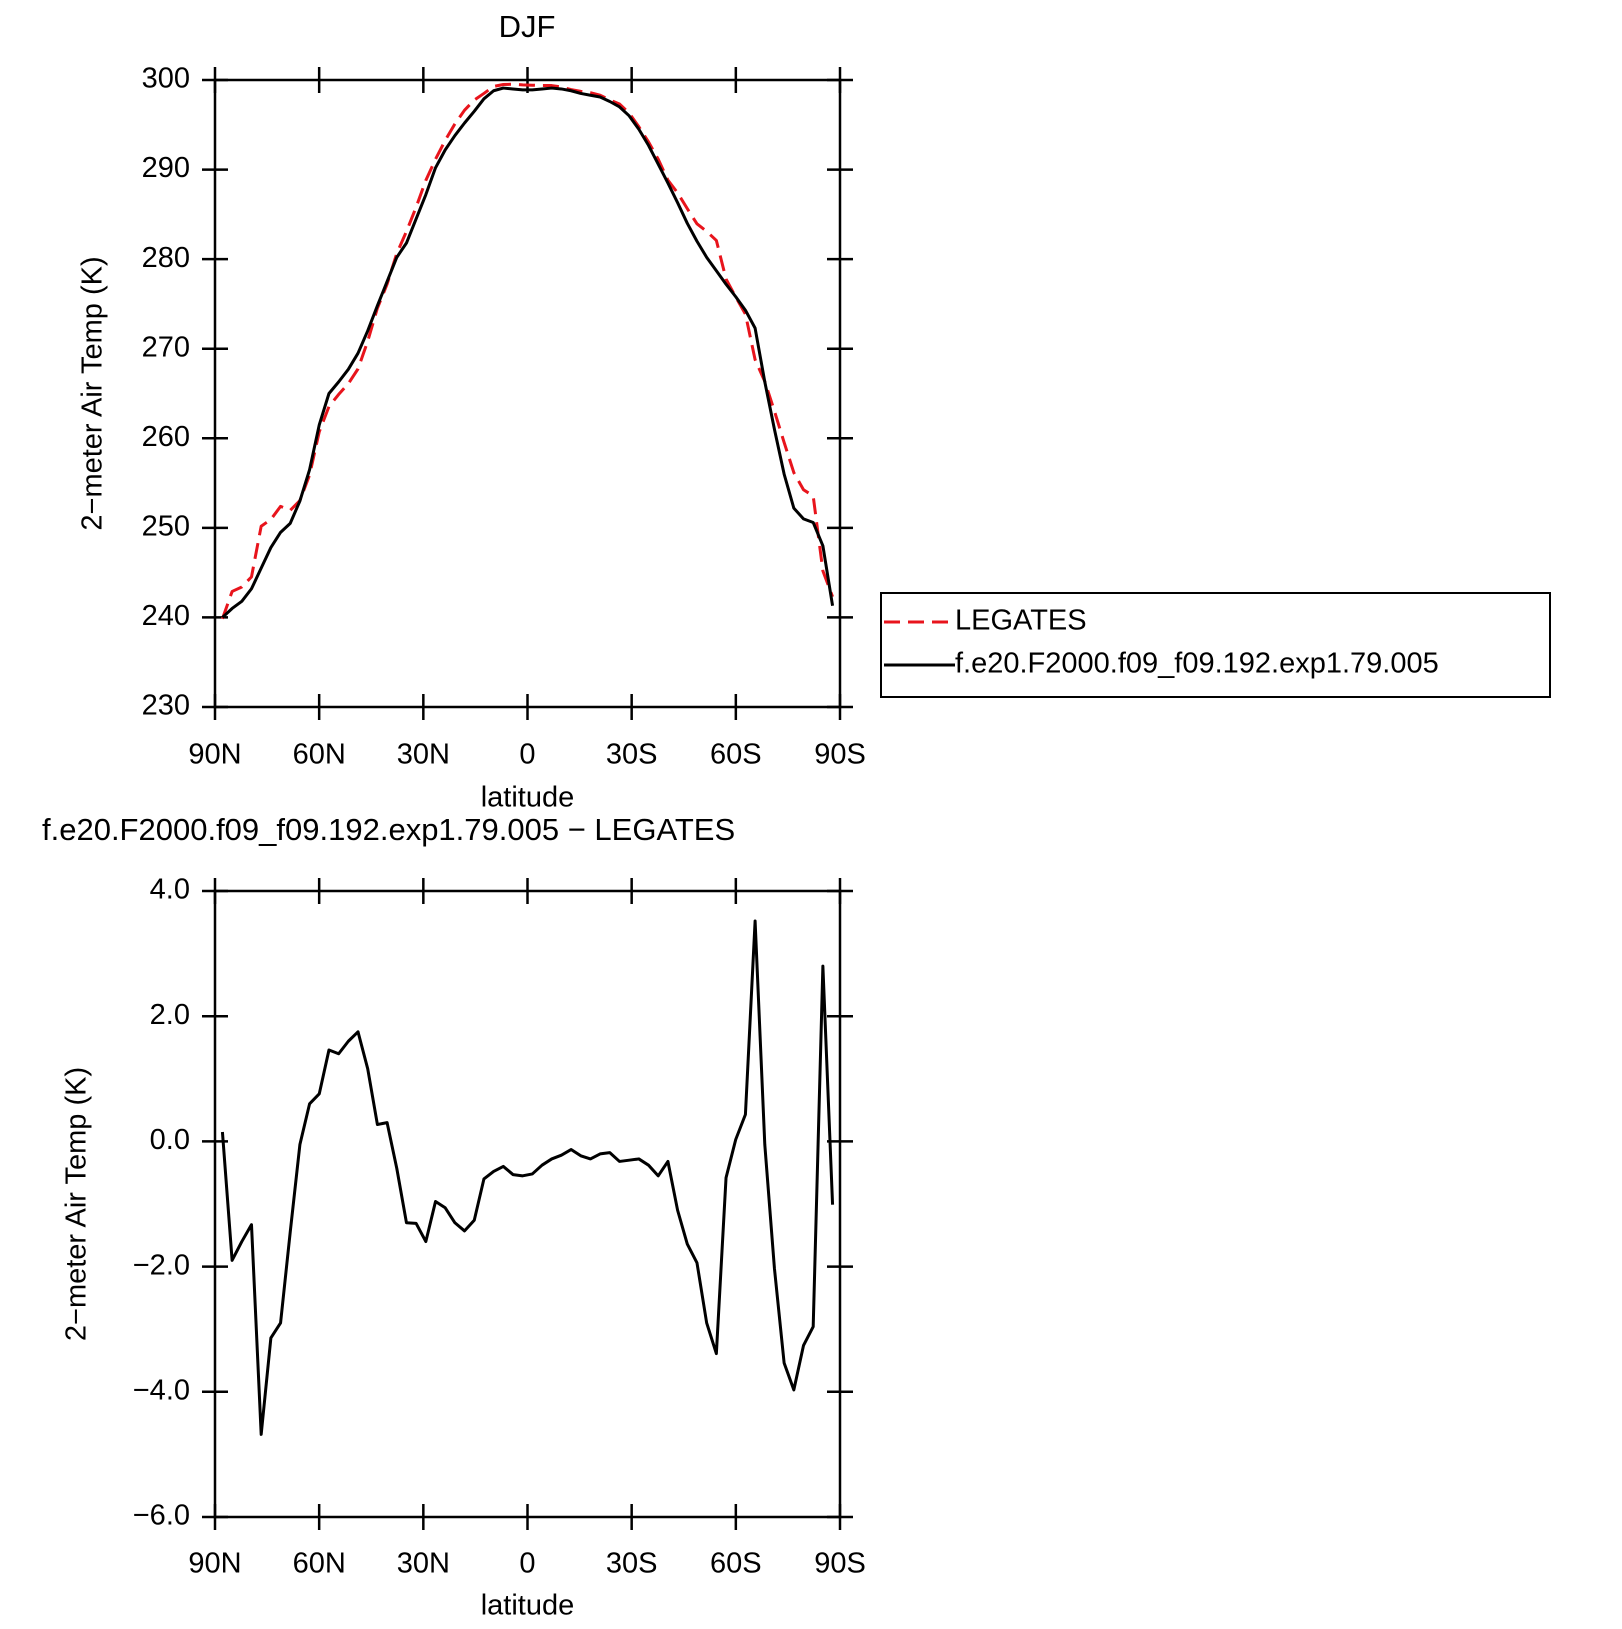 This screenshot has width=1622, height=1629. Describe the element at coordinates (1197, 664) in the screenshot. I see `legend-label: f.e20.F2000.f09_f09.192.exp1.79.005` at that location.